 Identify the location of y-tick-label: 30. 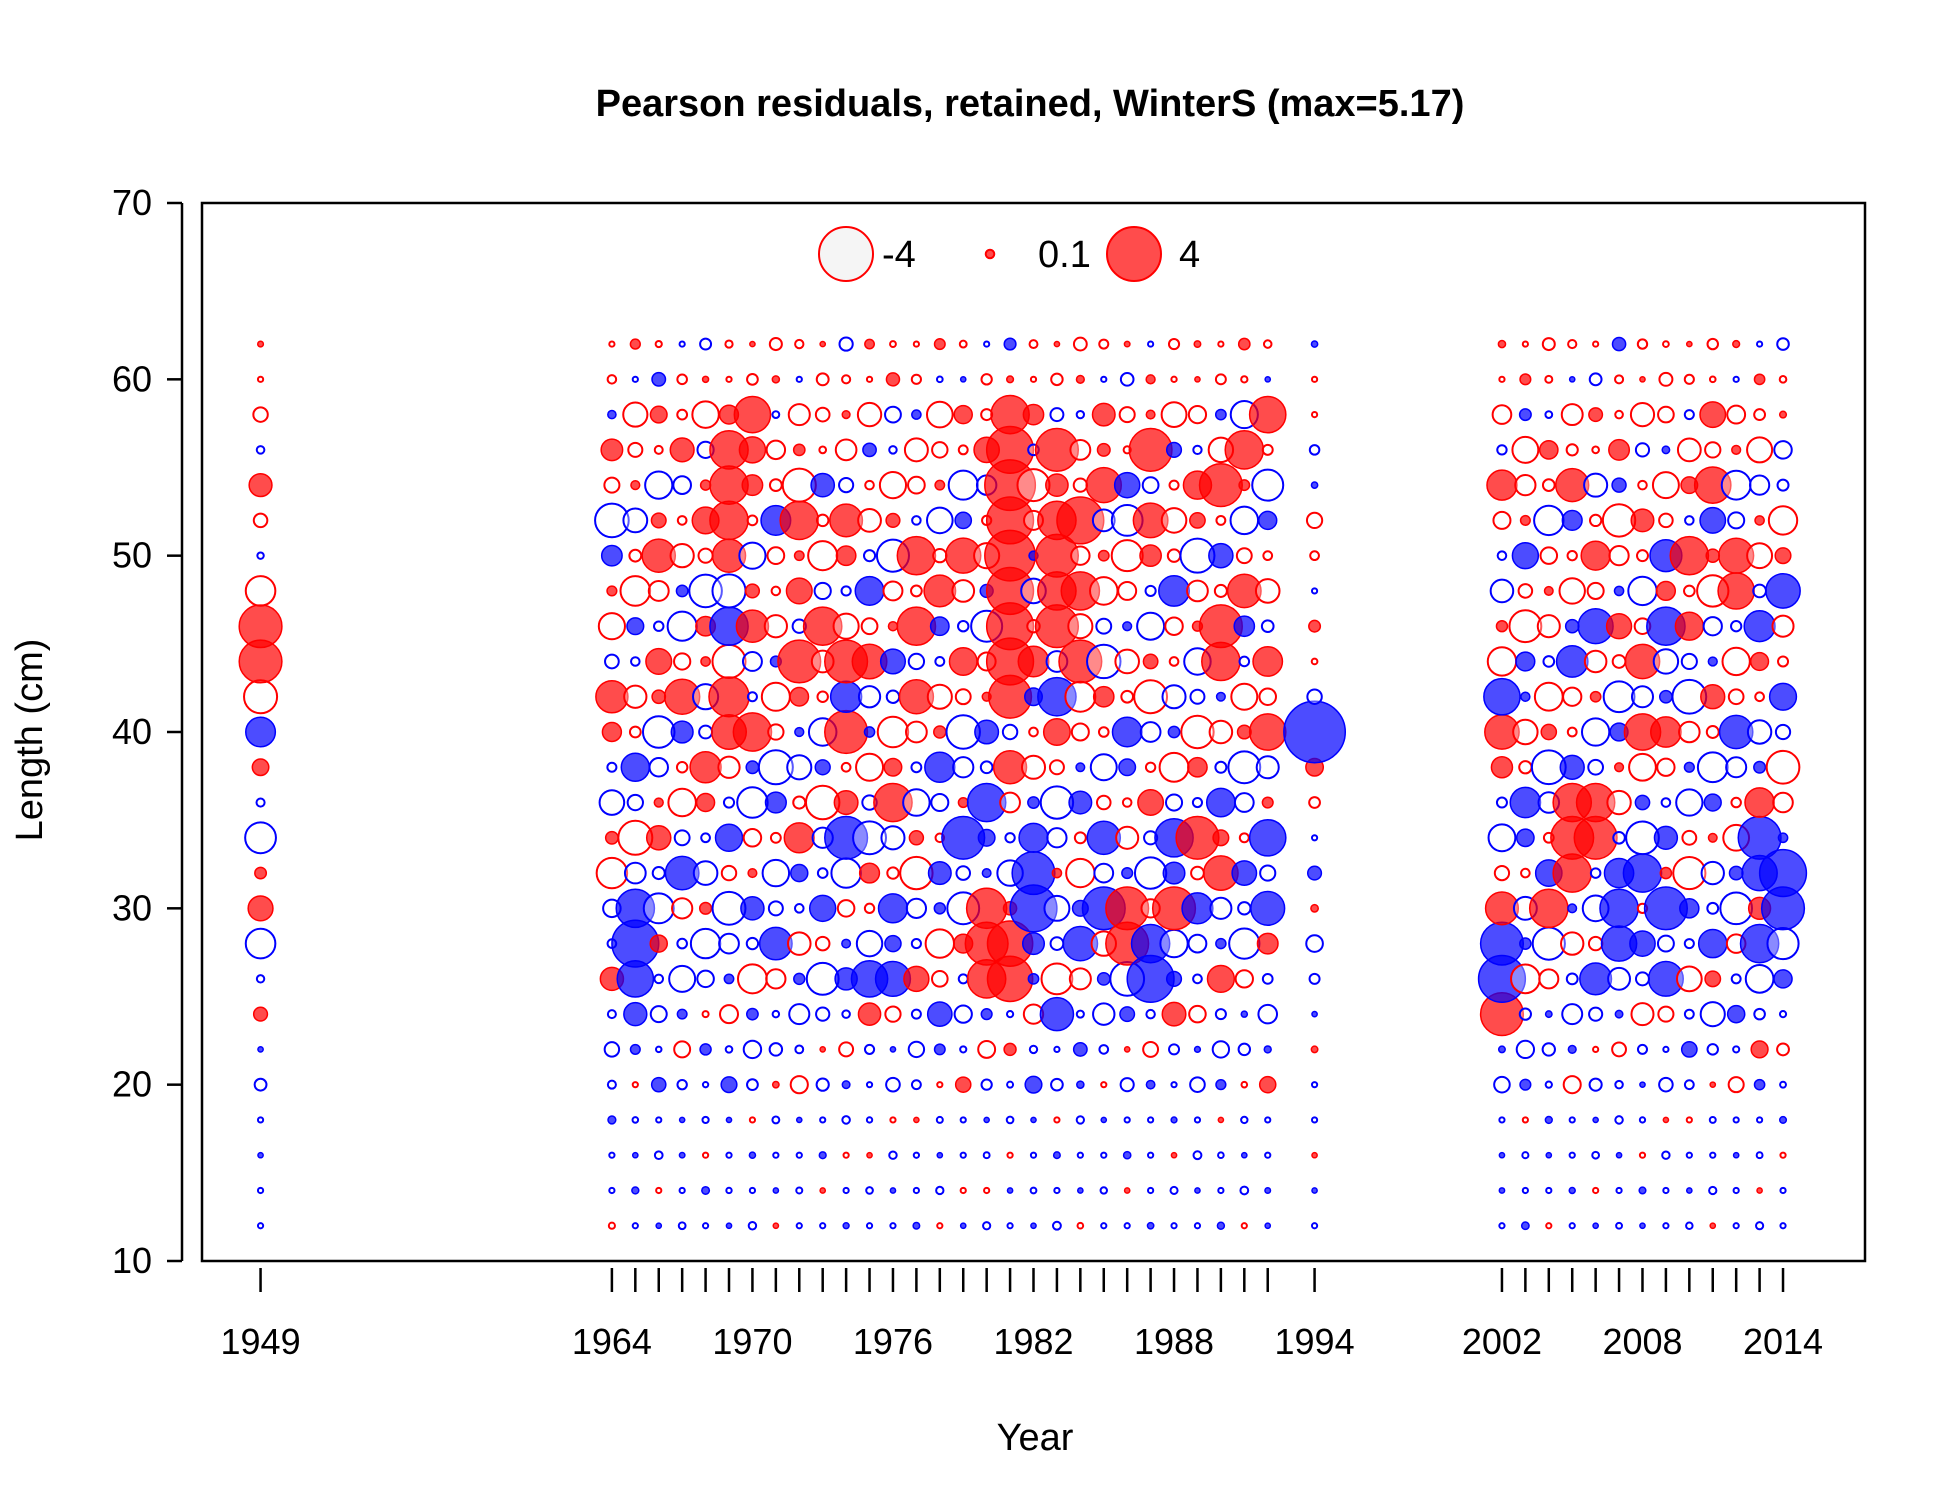
(132, 907).